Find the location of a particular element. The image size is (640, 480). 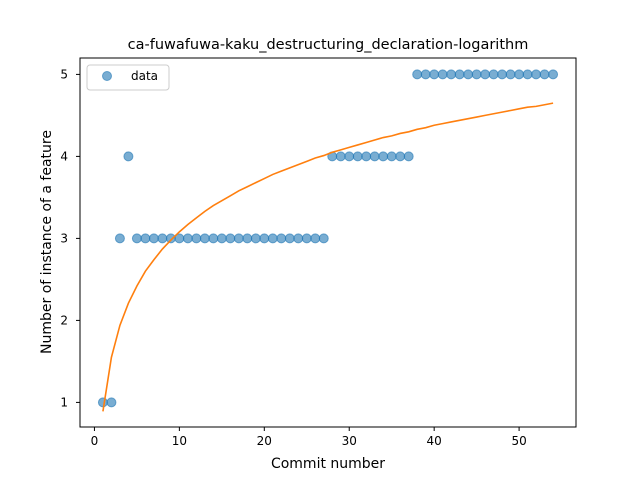

legend-label: data is located at coordinates (144, 76).